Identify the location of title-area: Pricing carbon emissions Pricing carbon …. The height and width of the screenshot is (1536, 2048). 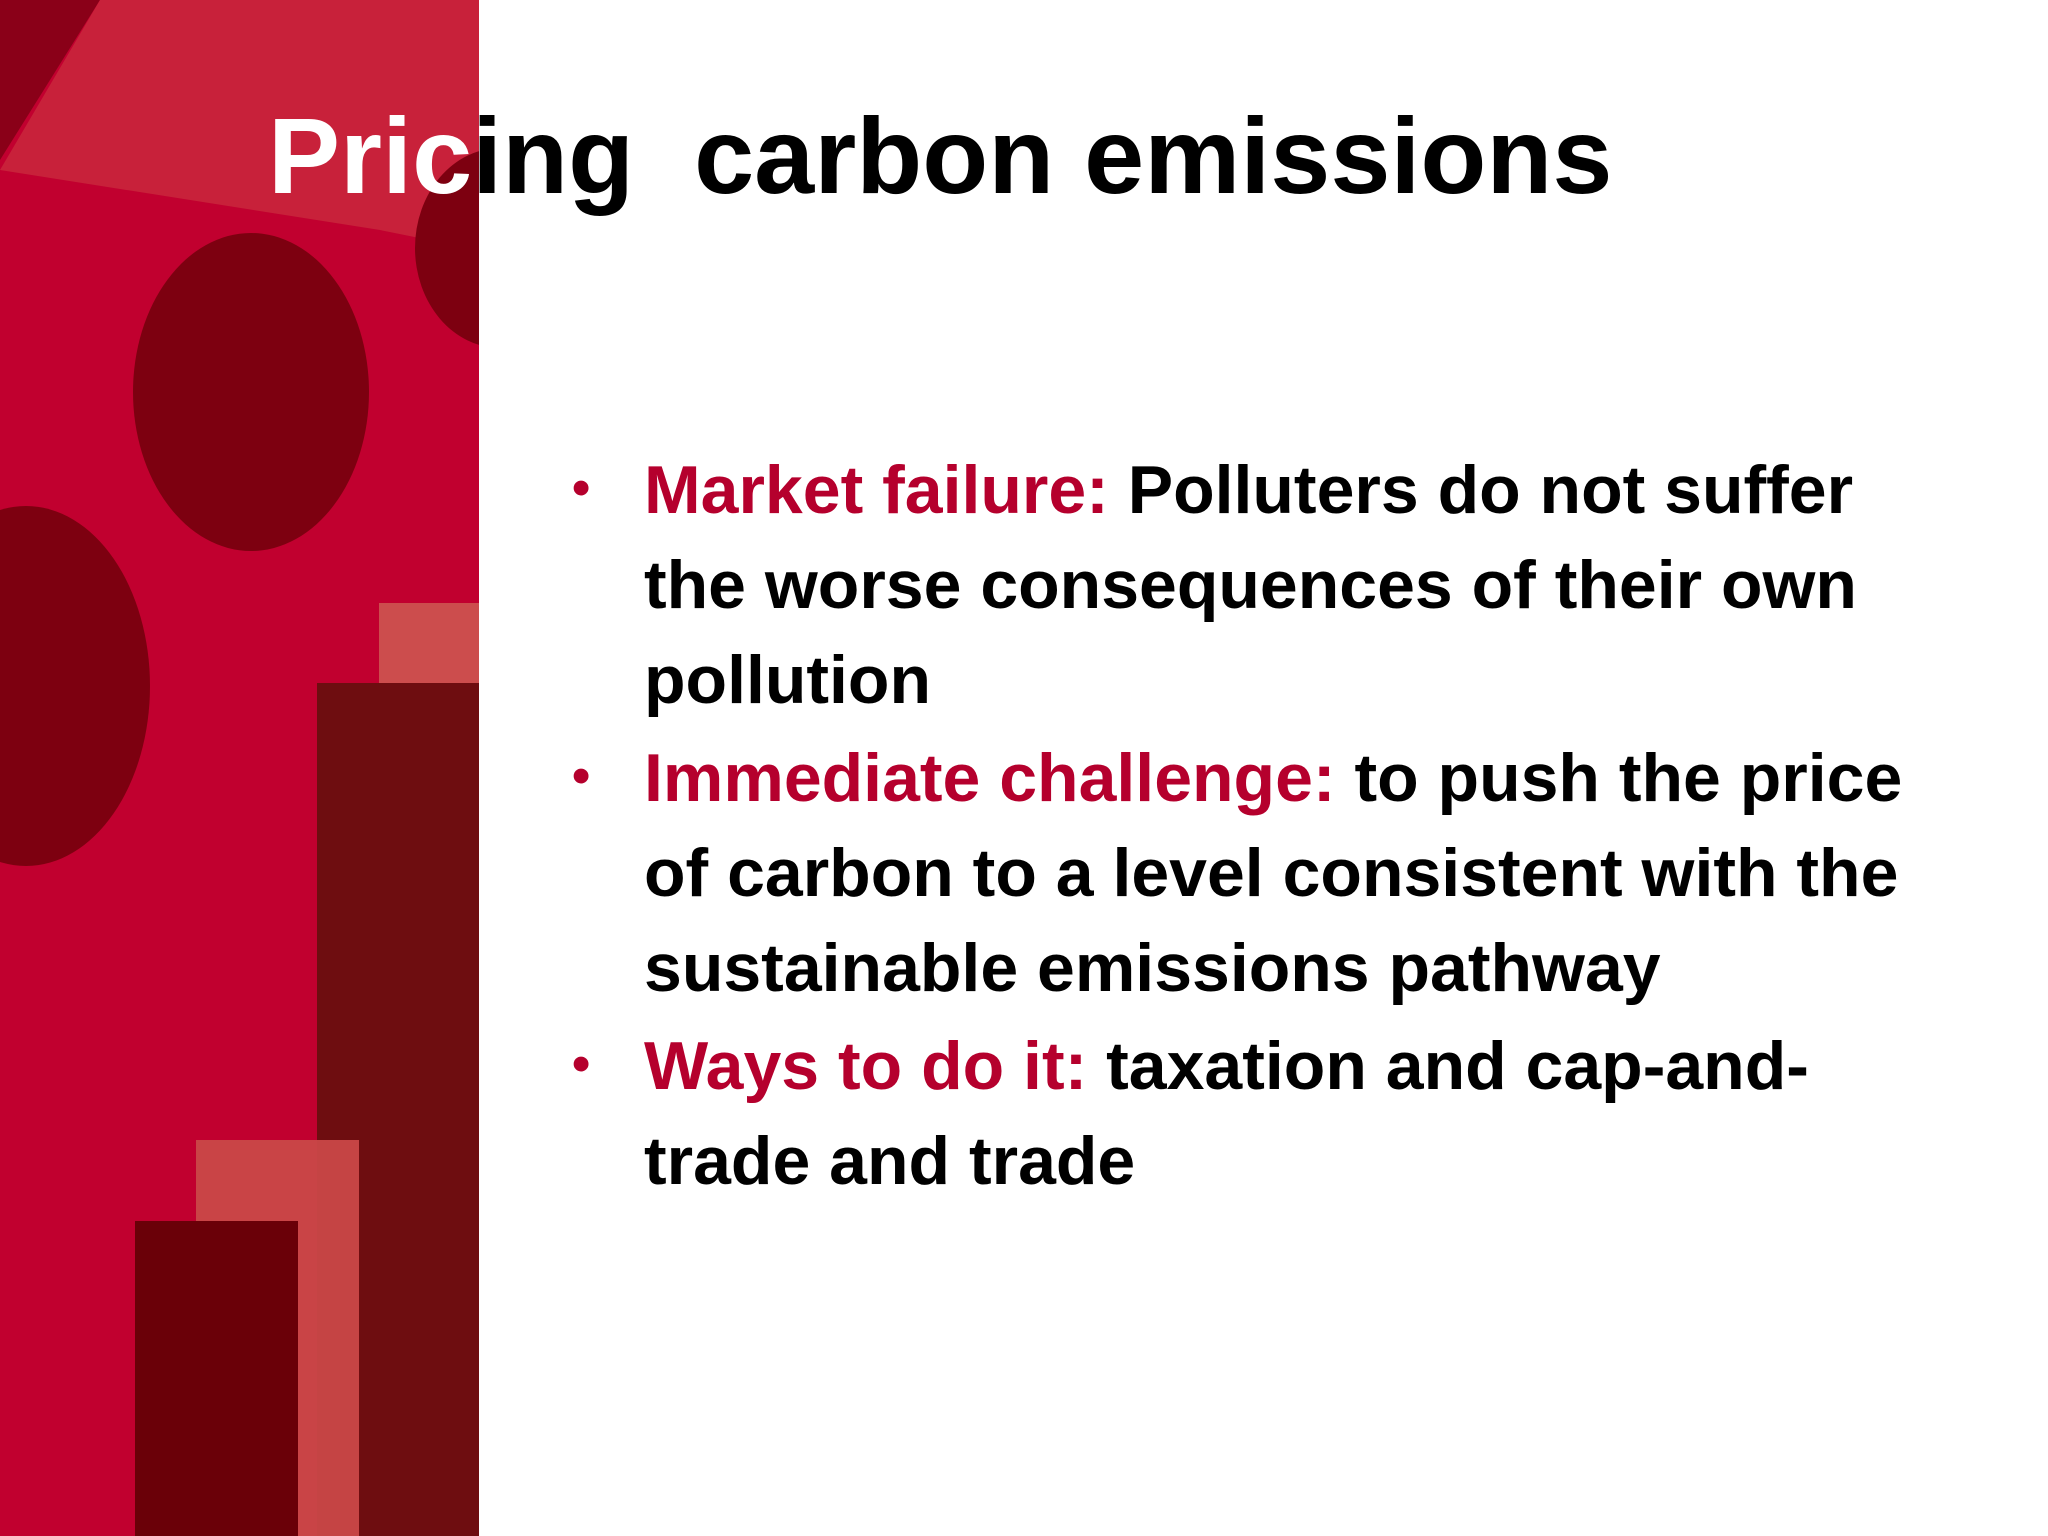
(940, 155).